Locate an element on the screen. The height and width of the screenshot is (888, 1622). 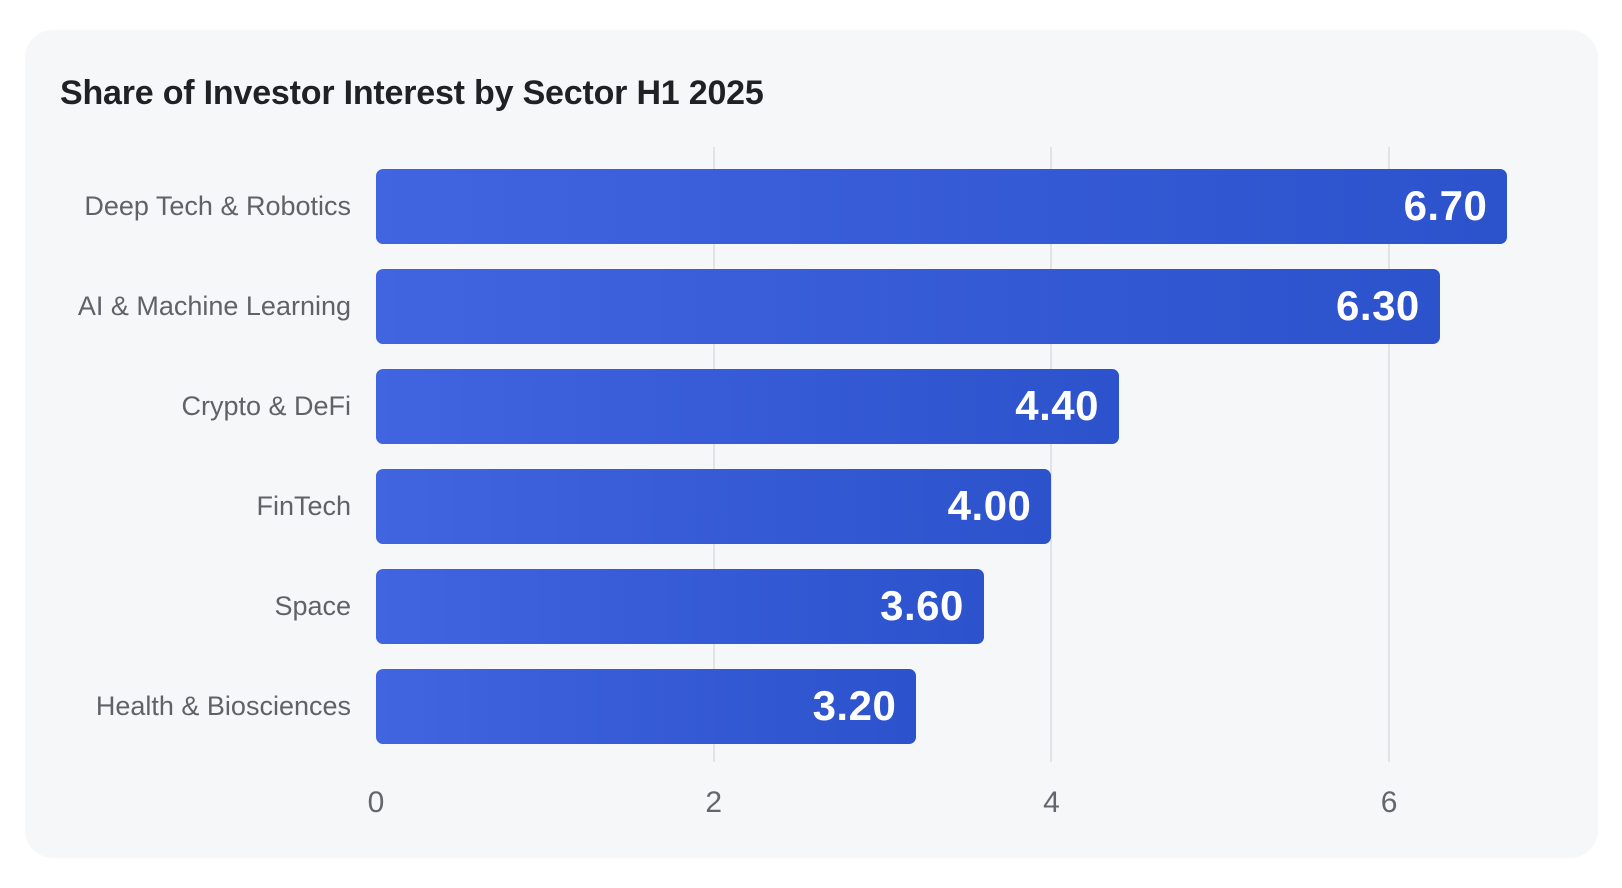
x-axis-tick-label: 6 is located at coordinates (1389, 802).